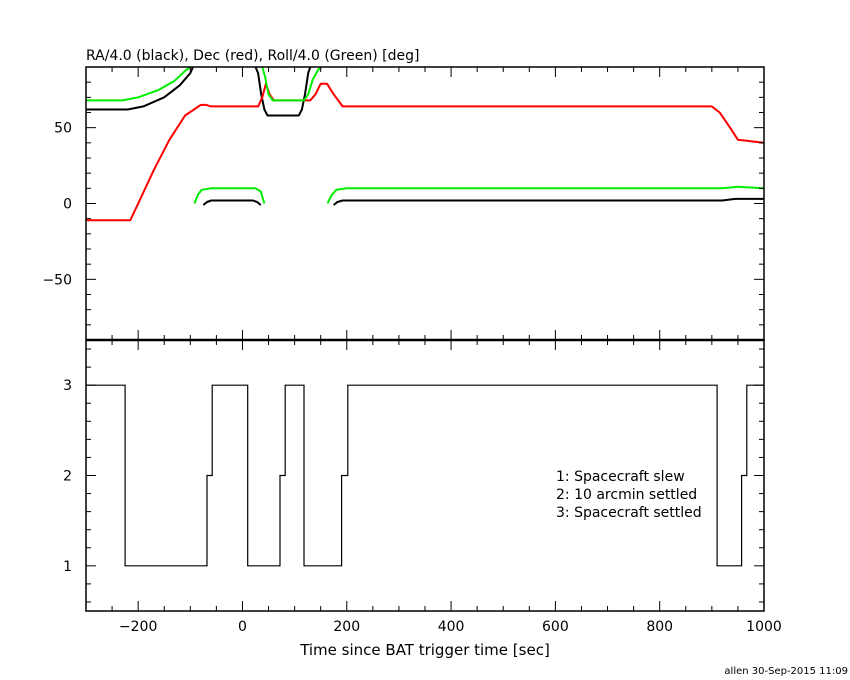  Describe the element at coordinates (659, 627) in the screenshot. I see `x-tick-label: 800` at that location.